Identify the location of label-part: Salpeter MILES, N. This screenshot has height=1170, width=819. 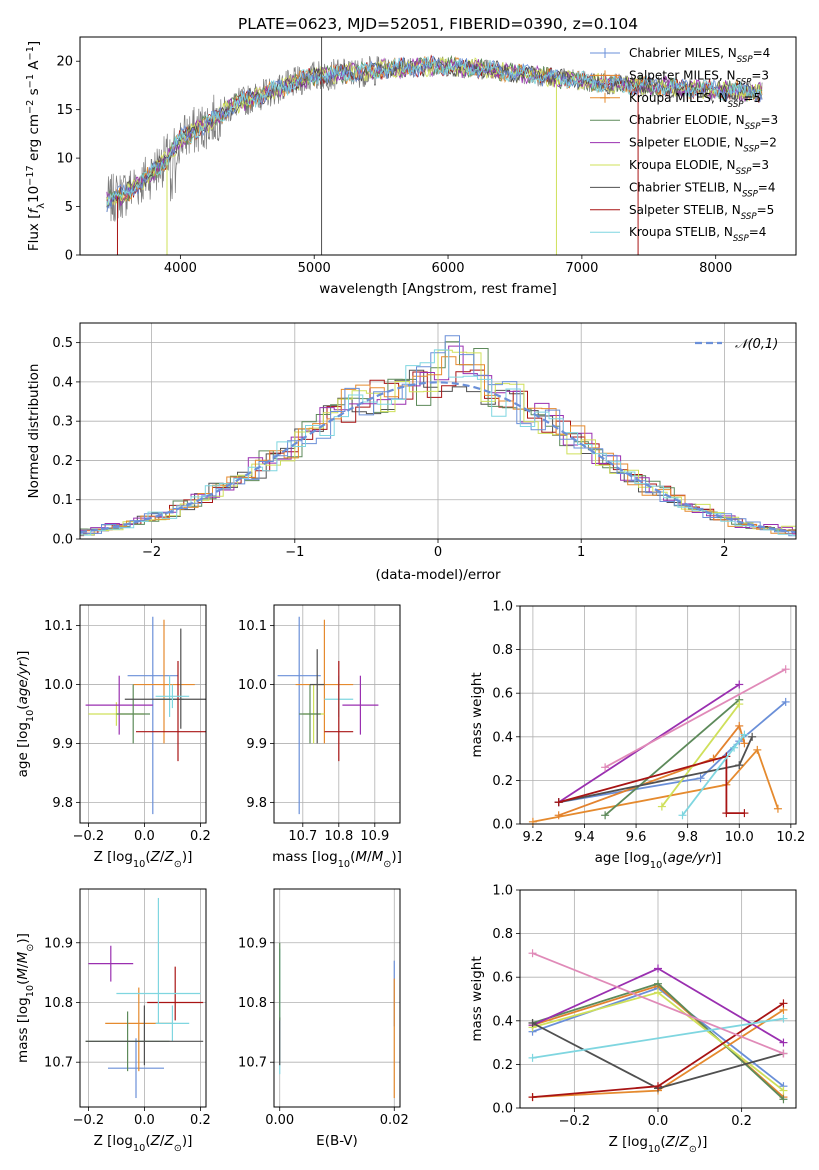
(682, 75).